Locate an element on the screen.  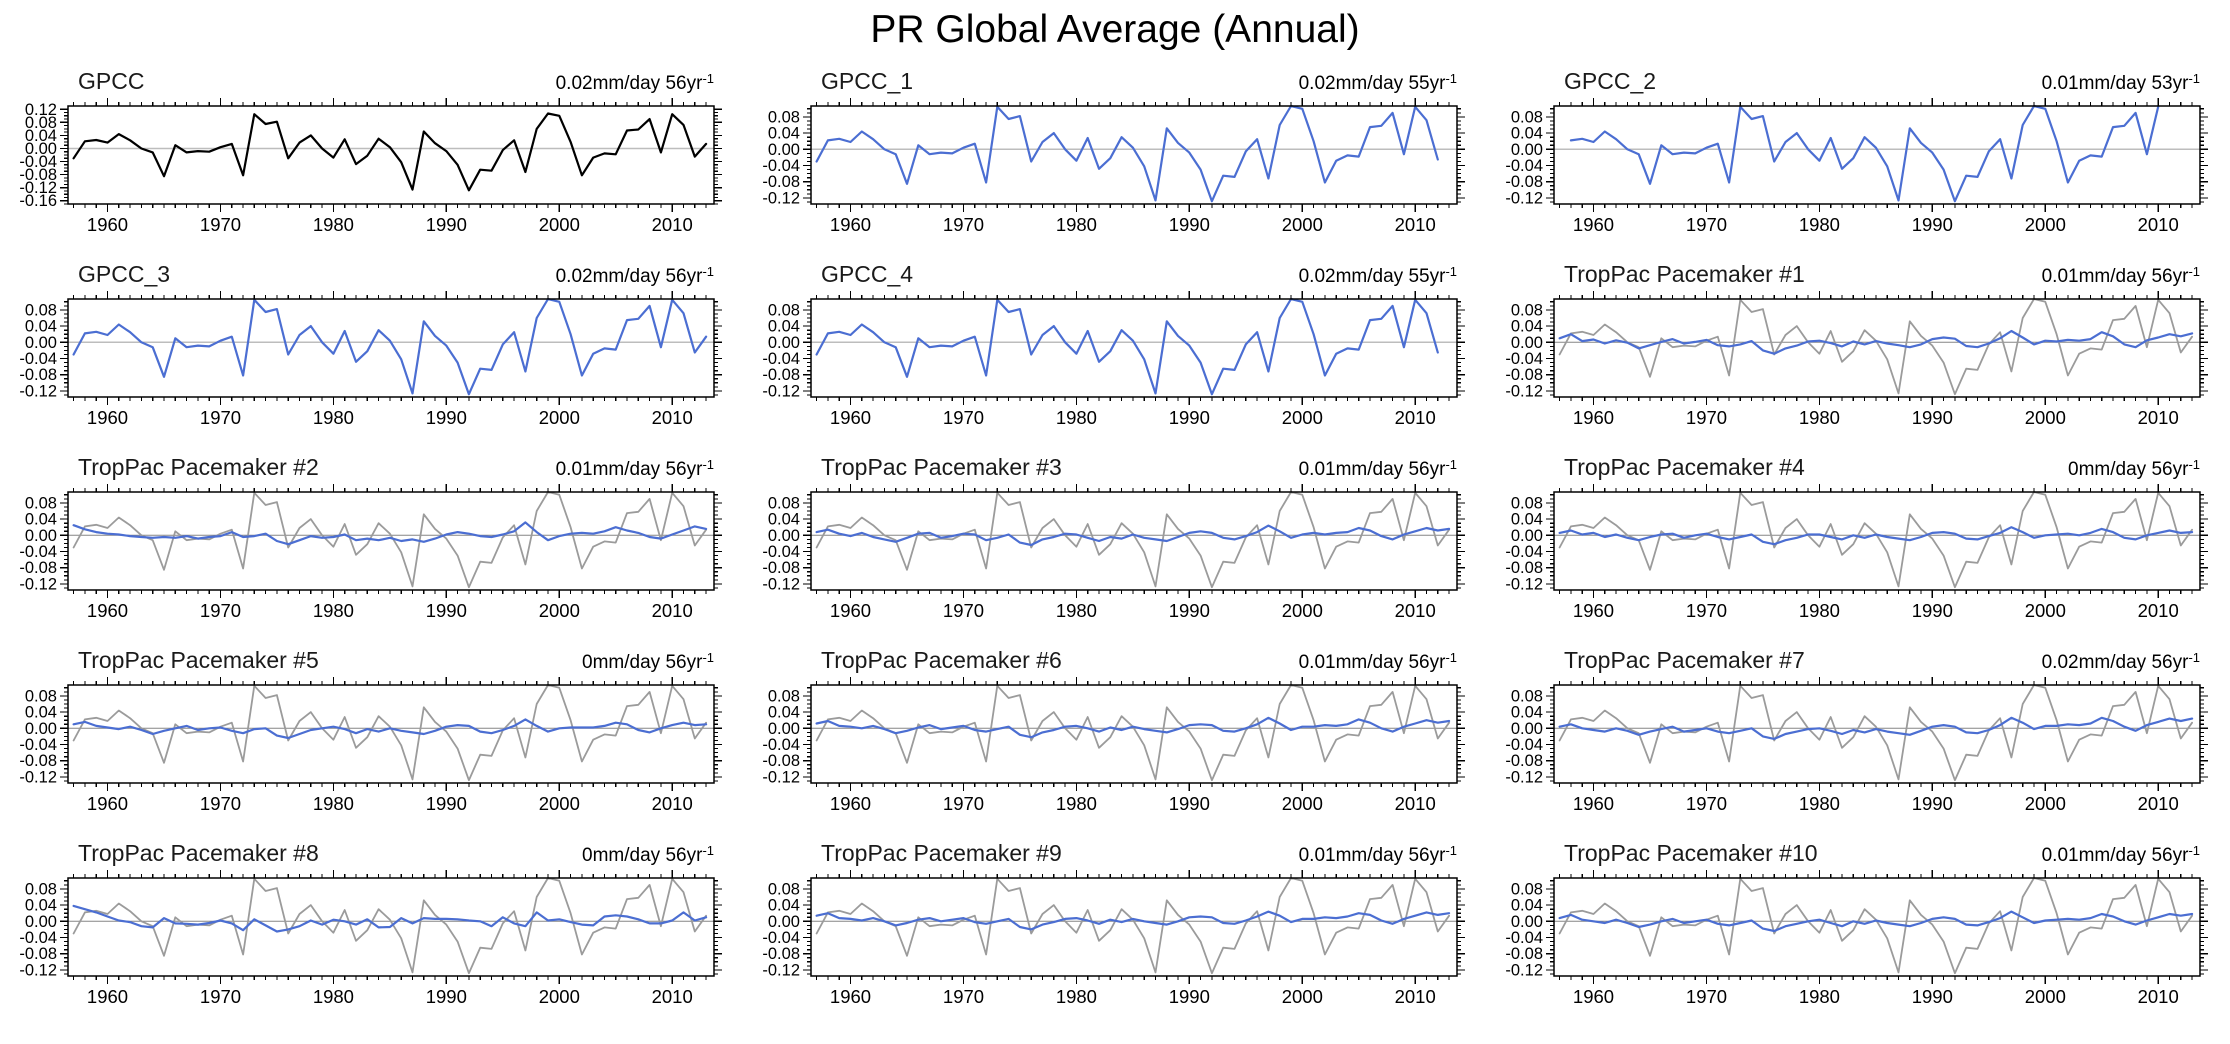
panel-header: TropPac Pacemaker #10 0.01mm/day 56yr-1 is located at coordinates (1882, 853).